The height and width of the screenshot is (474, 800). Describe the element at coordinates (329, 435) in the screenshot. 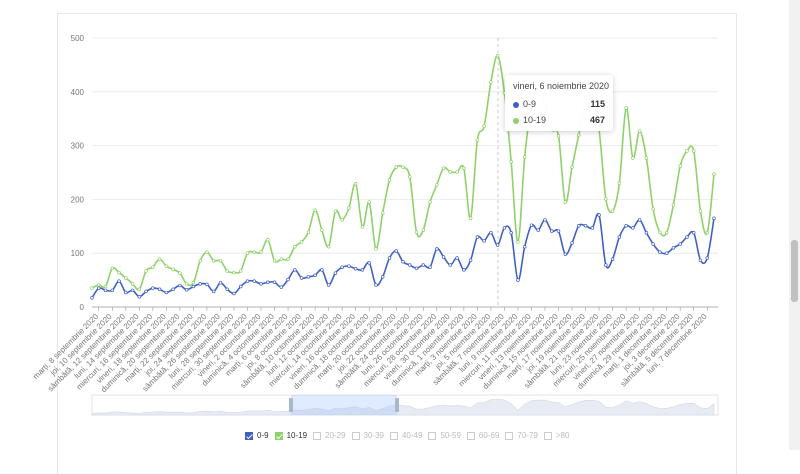

I see `legend-item-20-29: 20-29` at that location.